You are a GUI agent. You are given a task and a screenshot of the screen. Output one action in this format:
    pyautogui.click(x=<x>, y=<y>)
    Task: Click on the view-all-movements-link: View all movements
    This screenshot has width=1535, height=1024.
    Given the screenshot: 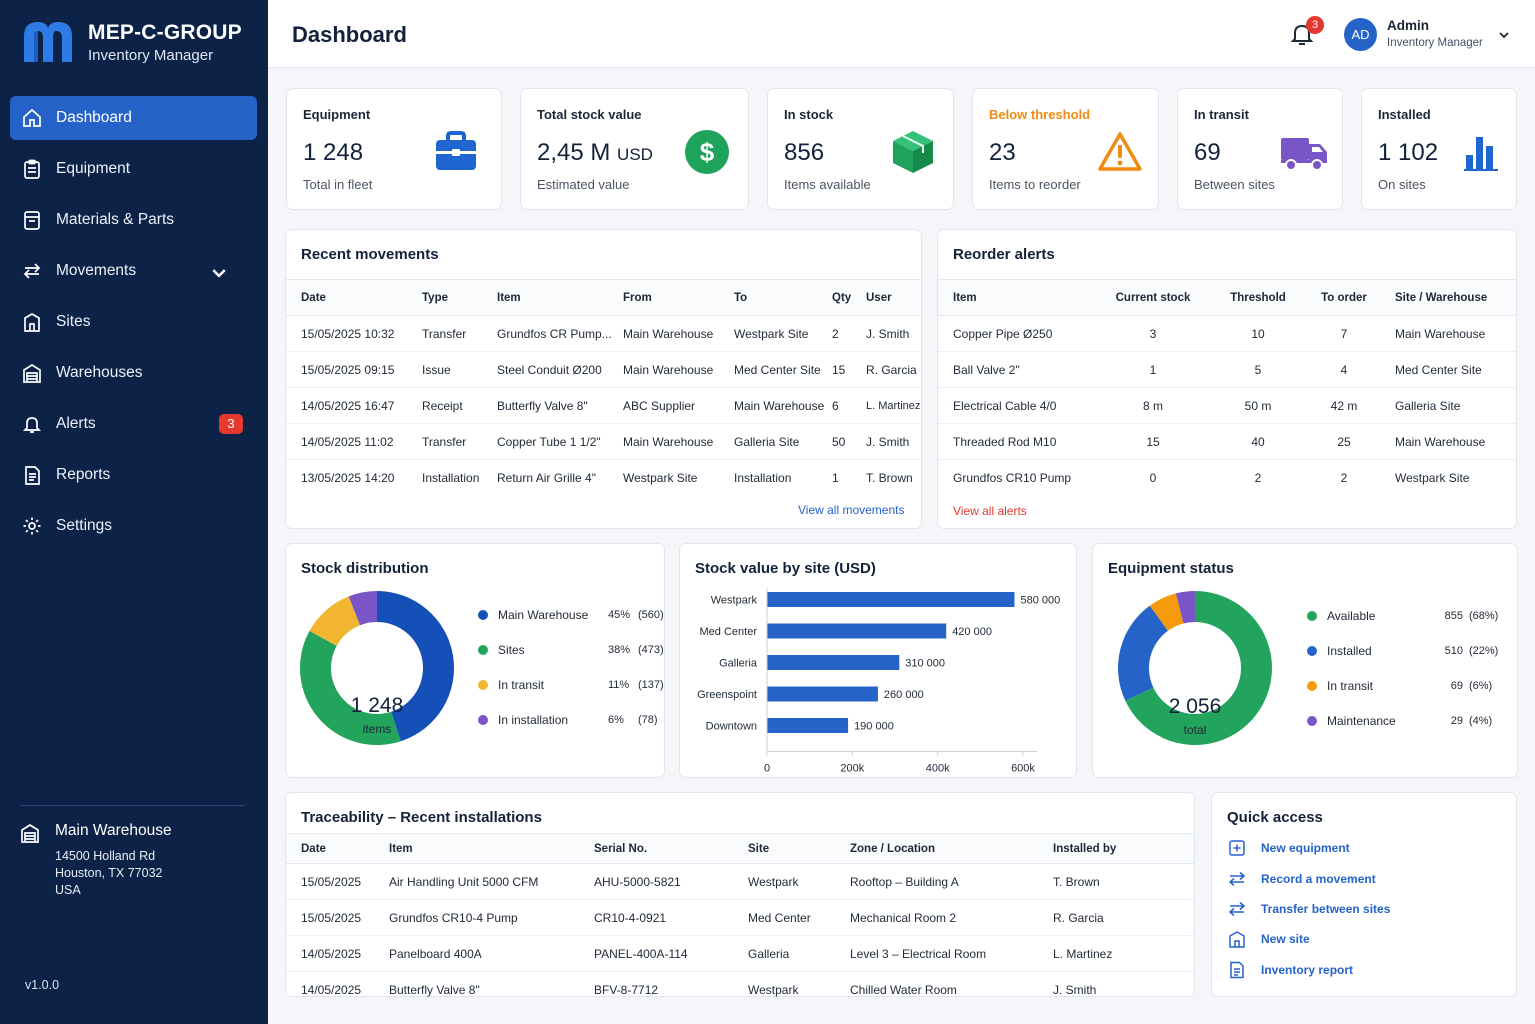 What is the action you would take?
    pyautogui.click(x=851, y=510)
    